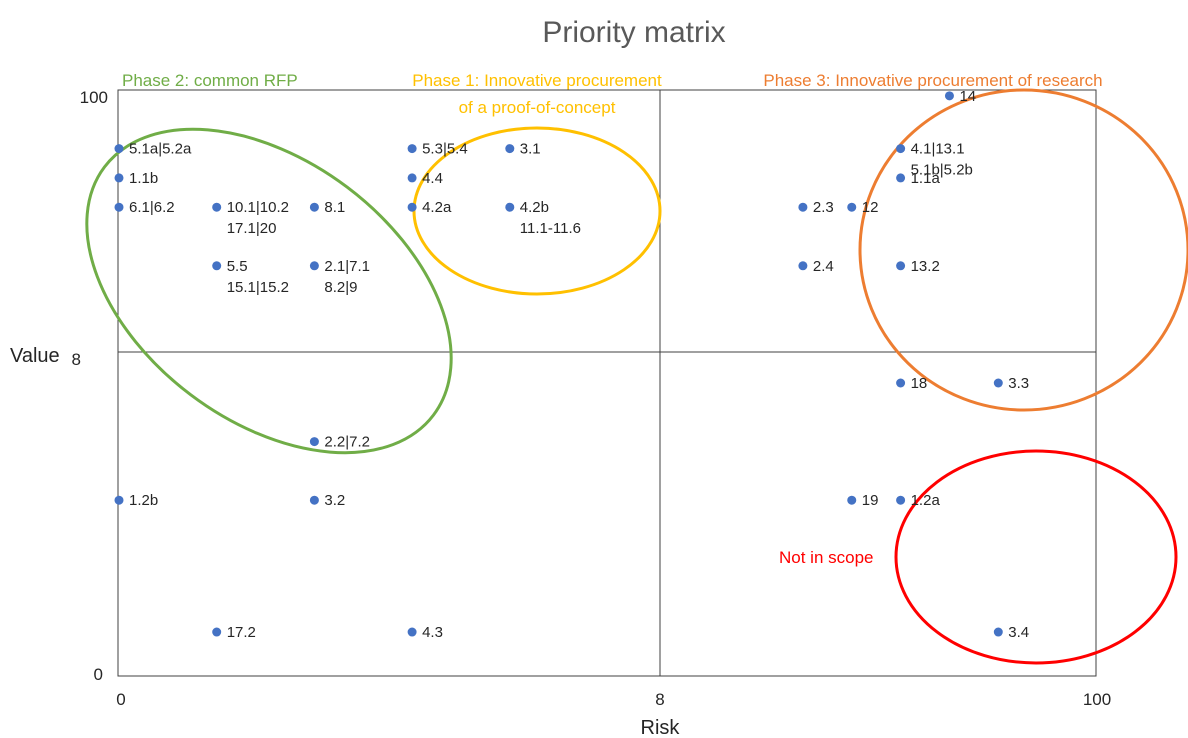 The width and height of the screenshot is (1188, 738). Describe the element at coordinates (537, 107) in the screenshot. I see `phase-1-label-line-2: of a proof-of-concept` at that location.